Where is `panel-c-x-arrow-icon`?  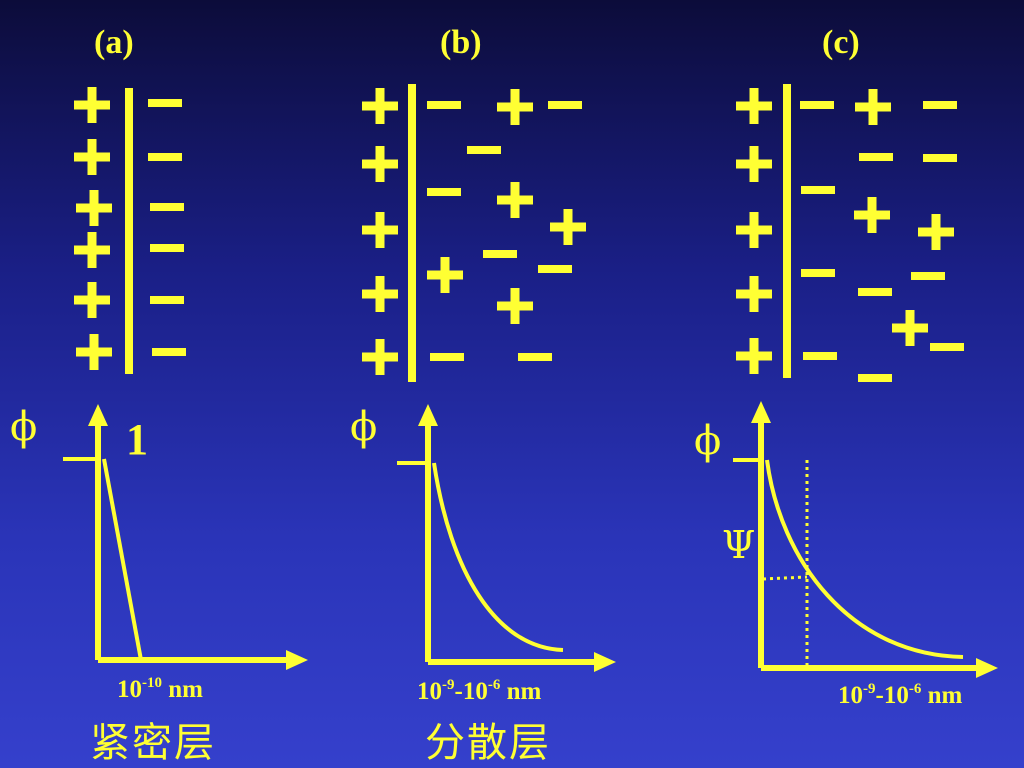 panel-c-x-arrow-icon is located at coordinates (987, 668).